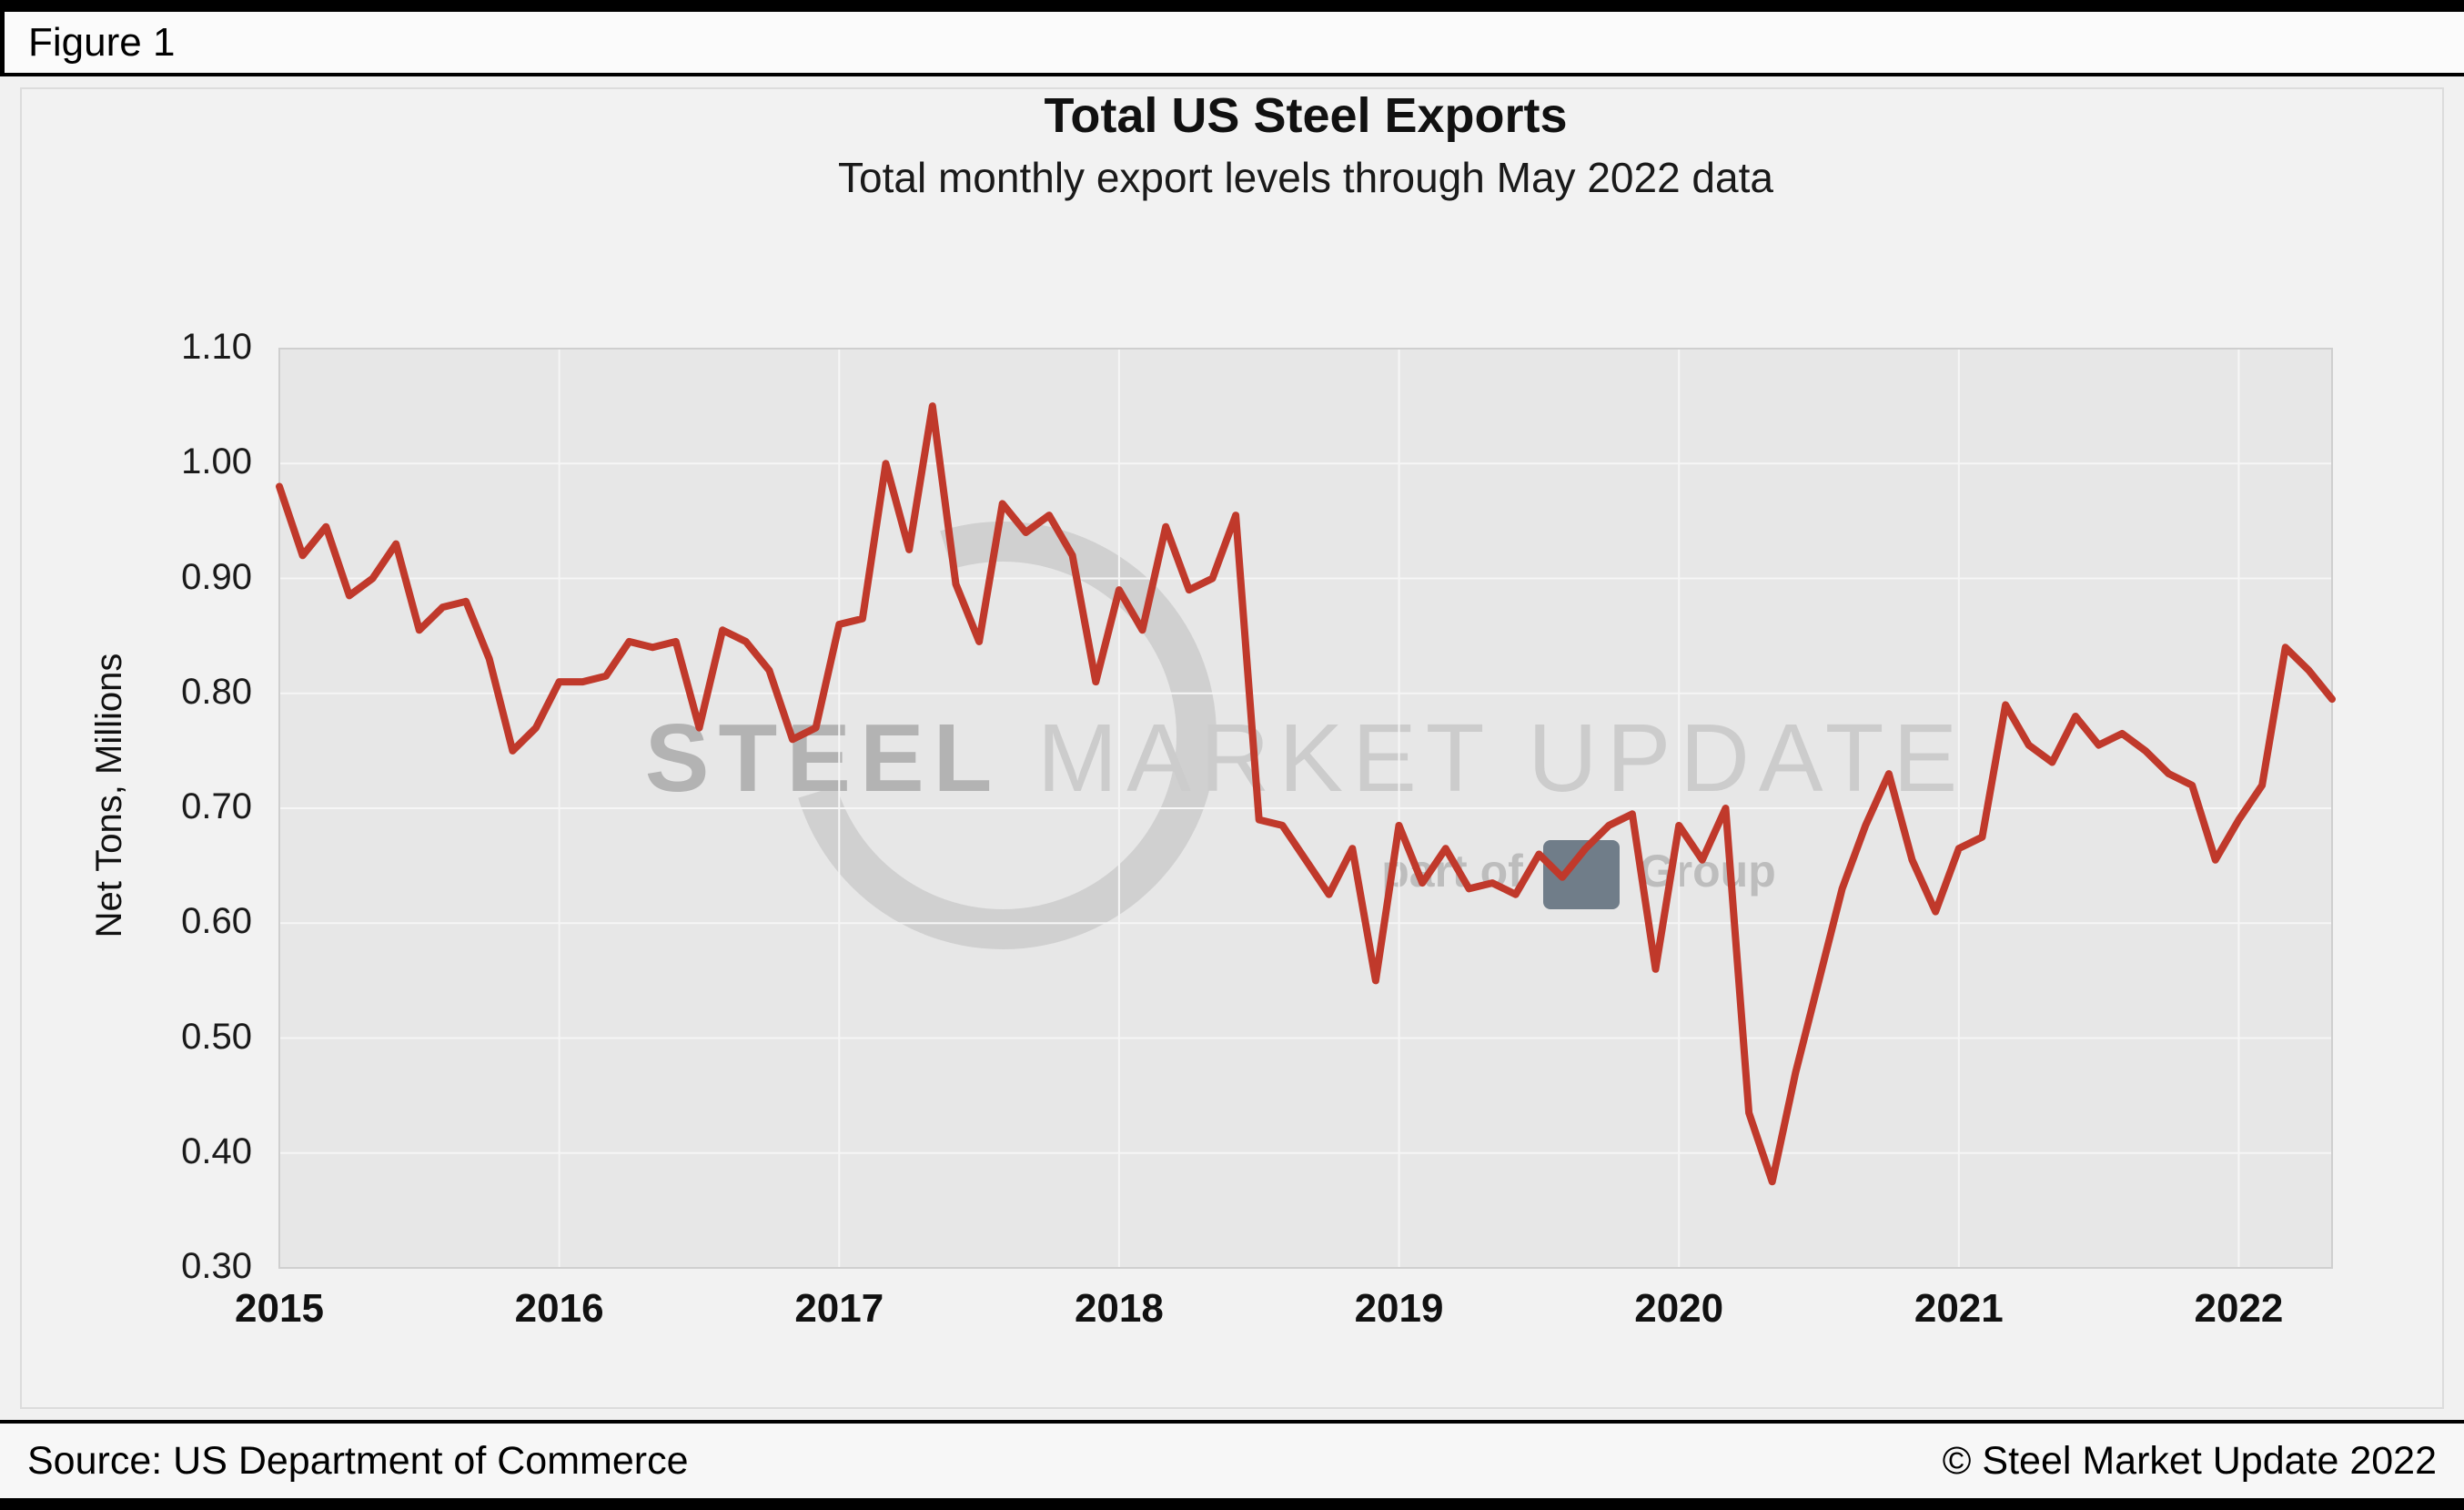 The width and height of the screenshot is (2464, 1510). Describe the element at coordinates (216, 692) in the screenshot. I see `y-axis-tick-label: 0.80` at that location.